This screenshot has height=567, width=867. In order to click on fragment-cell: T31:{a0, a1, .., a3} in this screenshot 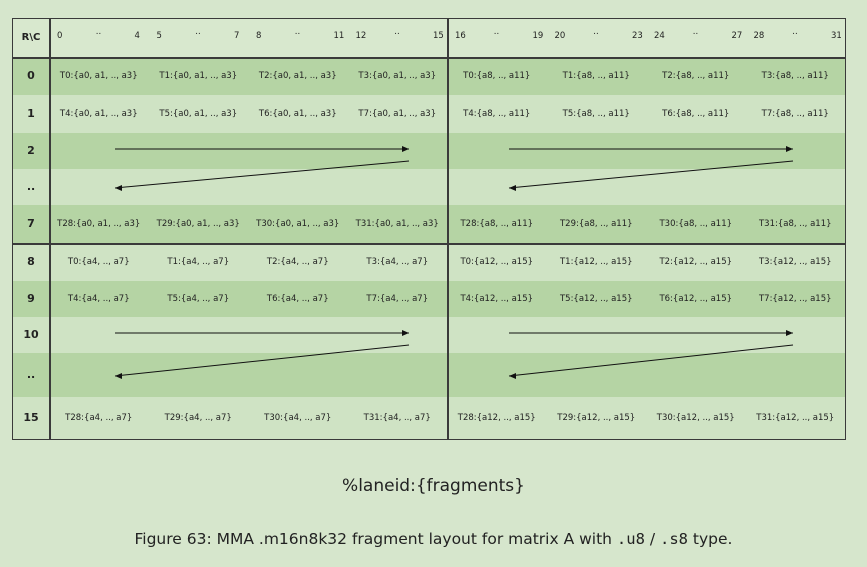, I will do `click(397, 224)`.